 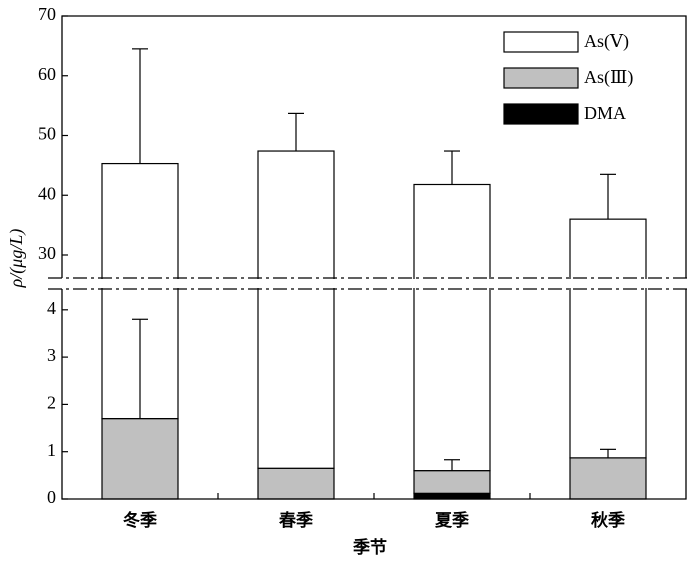 I want to click on y-tick-label: 40, so click(x=47, y=193).